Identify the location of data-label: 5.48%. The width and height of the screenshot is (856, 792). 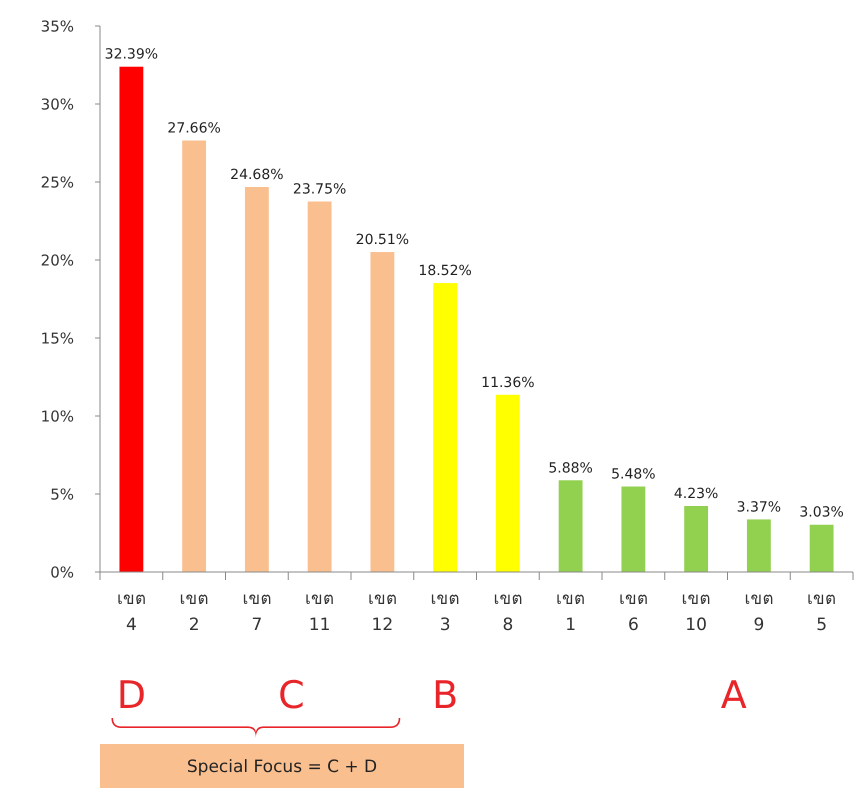
(633, 474).